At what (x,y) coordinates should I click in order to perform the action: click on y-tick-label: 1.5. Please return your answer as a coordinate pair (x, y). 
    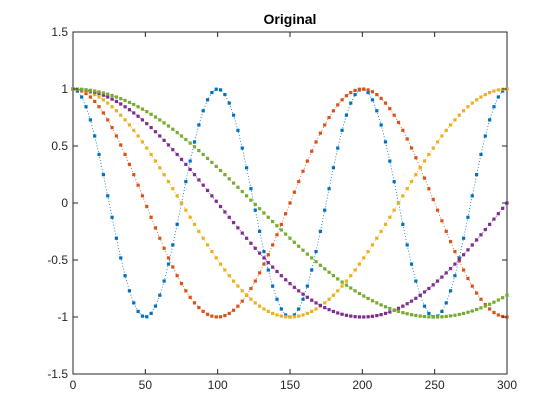
    Looking at the image, I should click on (59, 32).